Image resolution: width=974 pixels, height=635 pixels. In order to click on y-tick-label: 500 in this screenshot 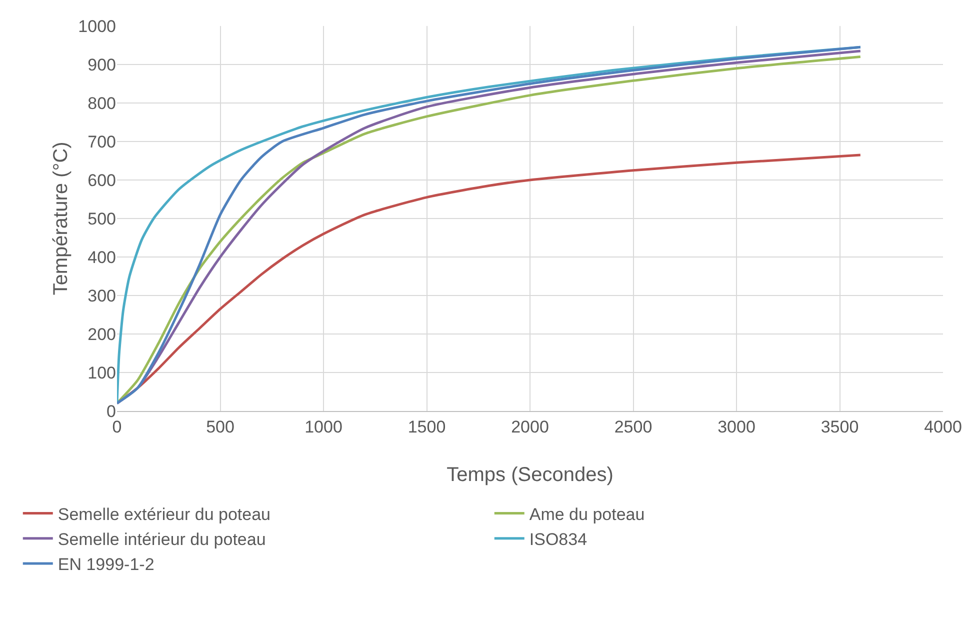, I will do `click(102, 218)`.